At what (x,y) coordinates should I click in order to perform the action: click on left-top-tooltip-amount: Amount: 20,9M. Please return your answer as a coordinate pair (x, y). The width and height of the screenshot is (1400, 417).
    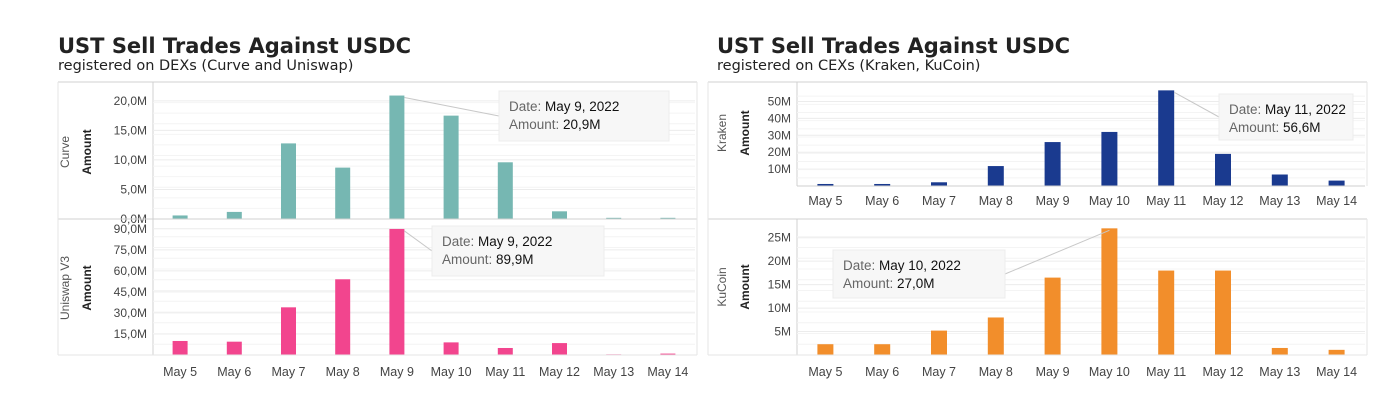
    Looking at the image, I should click on (555, 124).